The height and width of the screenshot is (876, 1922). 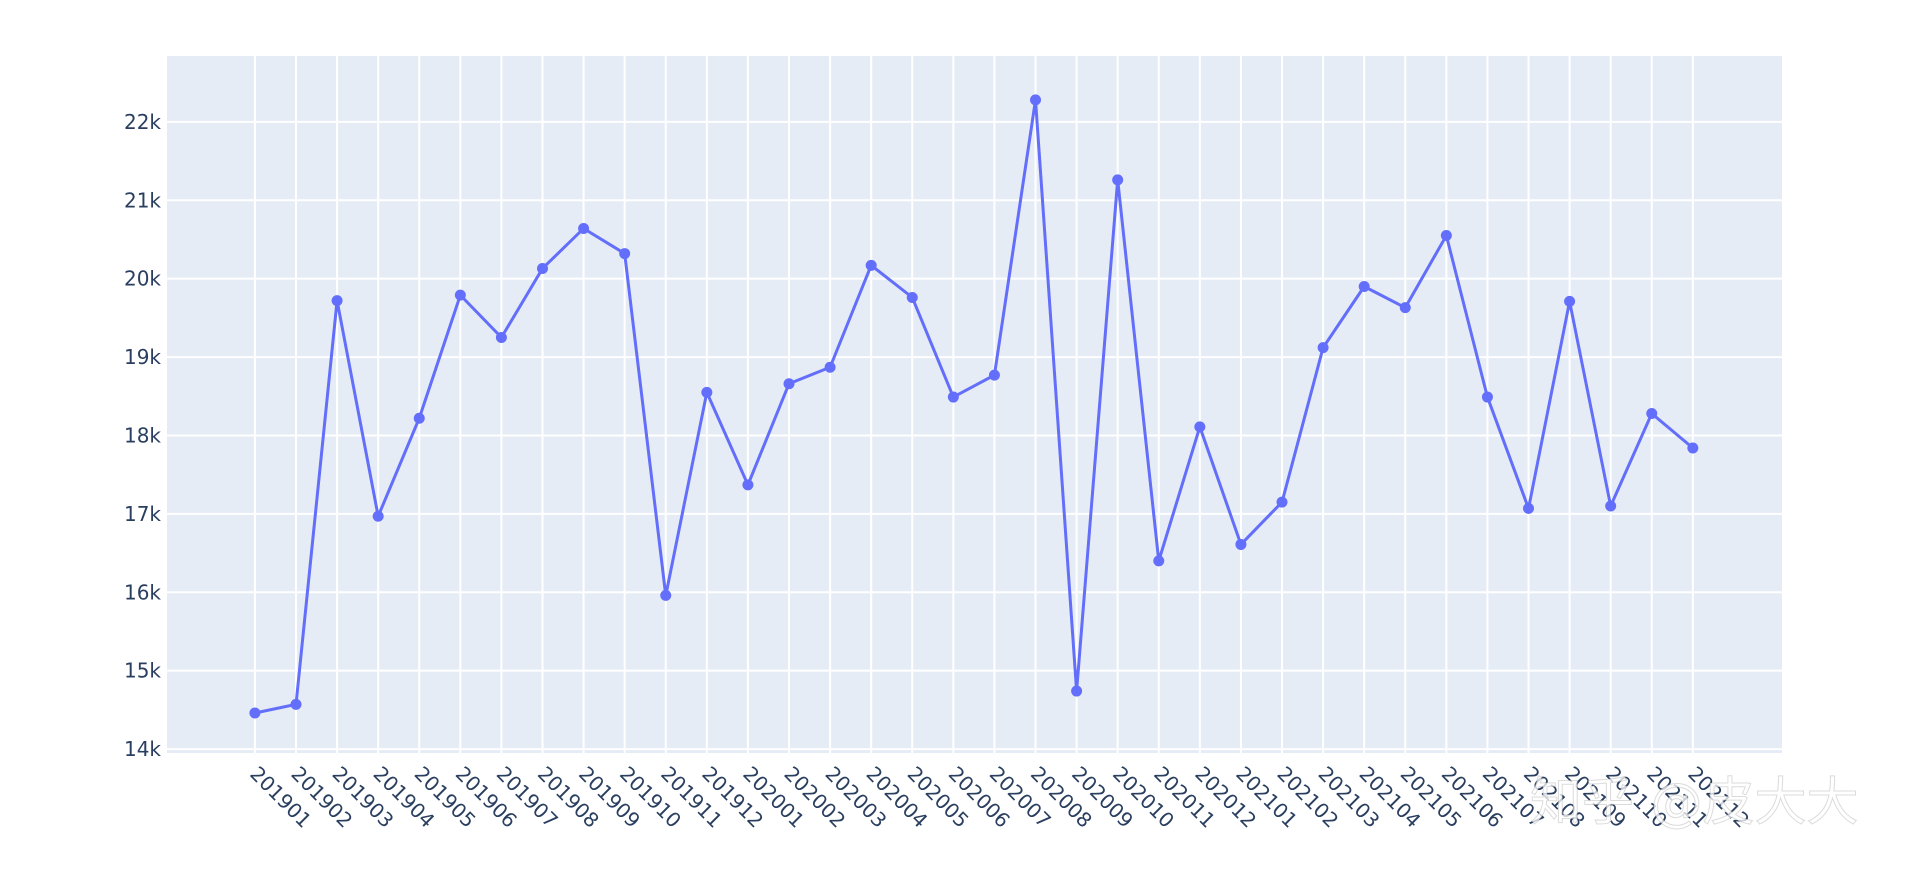 What do you see at coordinates (142, 514) in the screenshot?
I see `y-tick-label: 17k` at bounding box center [142, 514].